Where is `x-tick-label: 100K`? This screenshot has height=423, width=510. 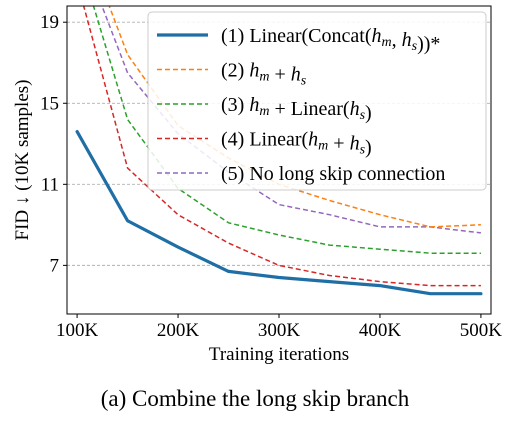 x-tick-label: 100K is located at coordinates (77, 330).